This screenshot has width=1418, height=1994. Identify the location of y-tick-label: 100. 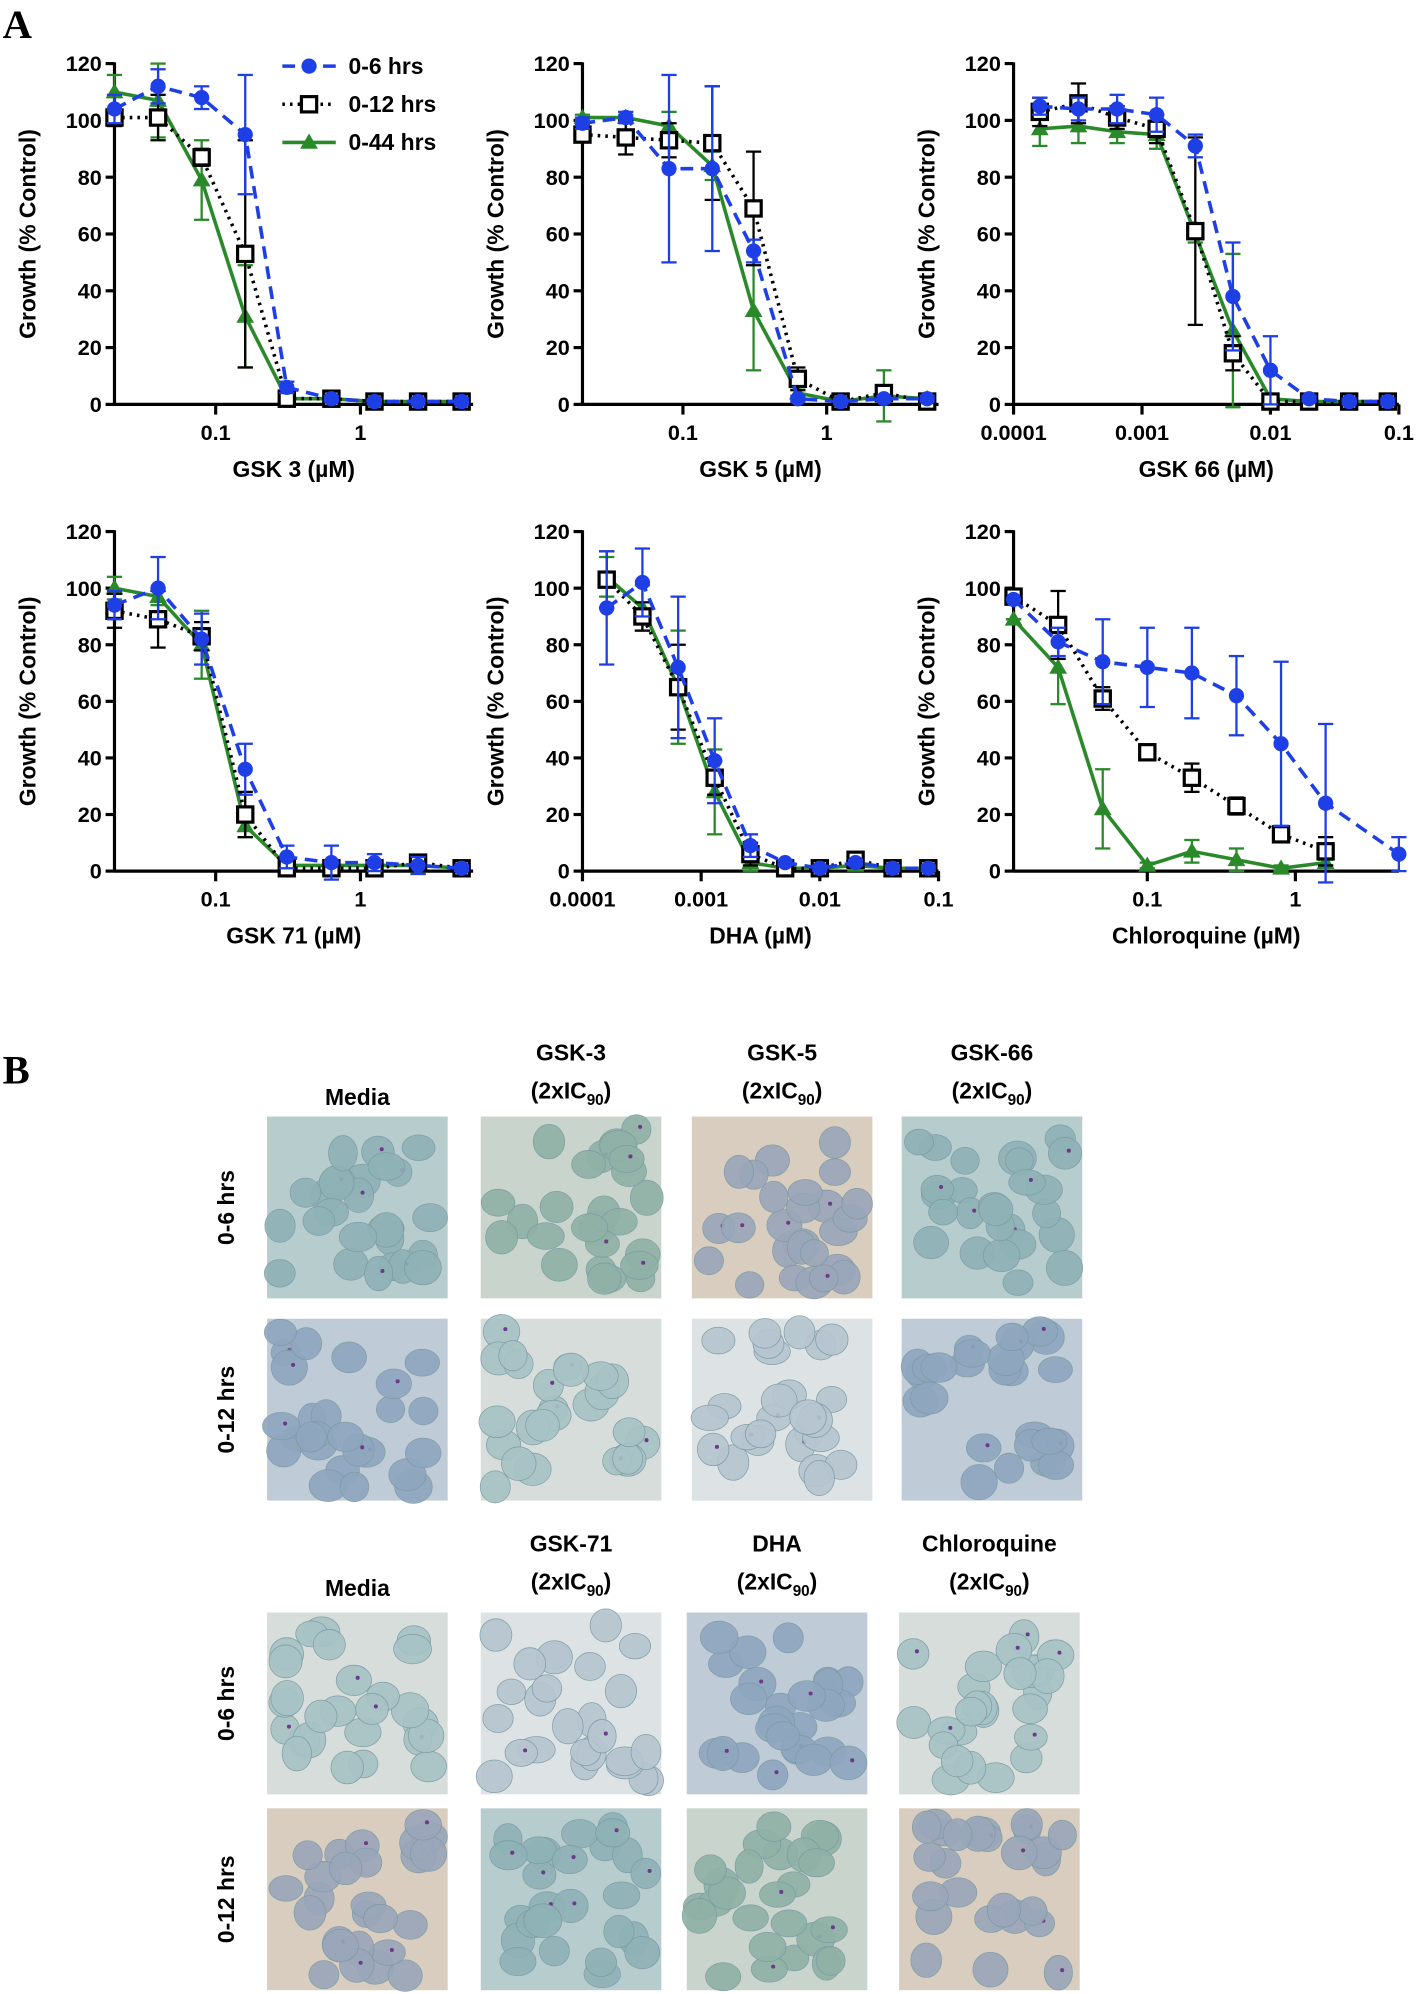
(84, 588).